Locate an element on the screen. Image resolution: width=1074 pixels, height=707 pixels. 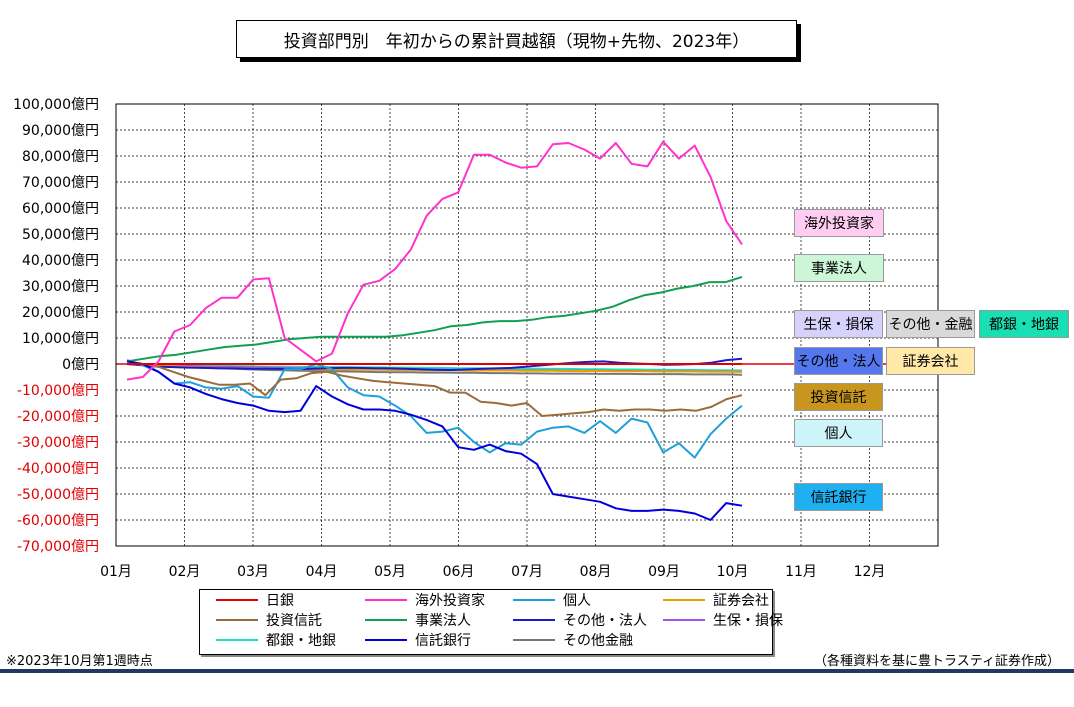
y-tick-label: 20,000億円 is located at coordinates (60, 313).